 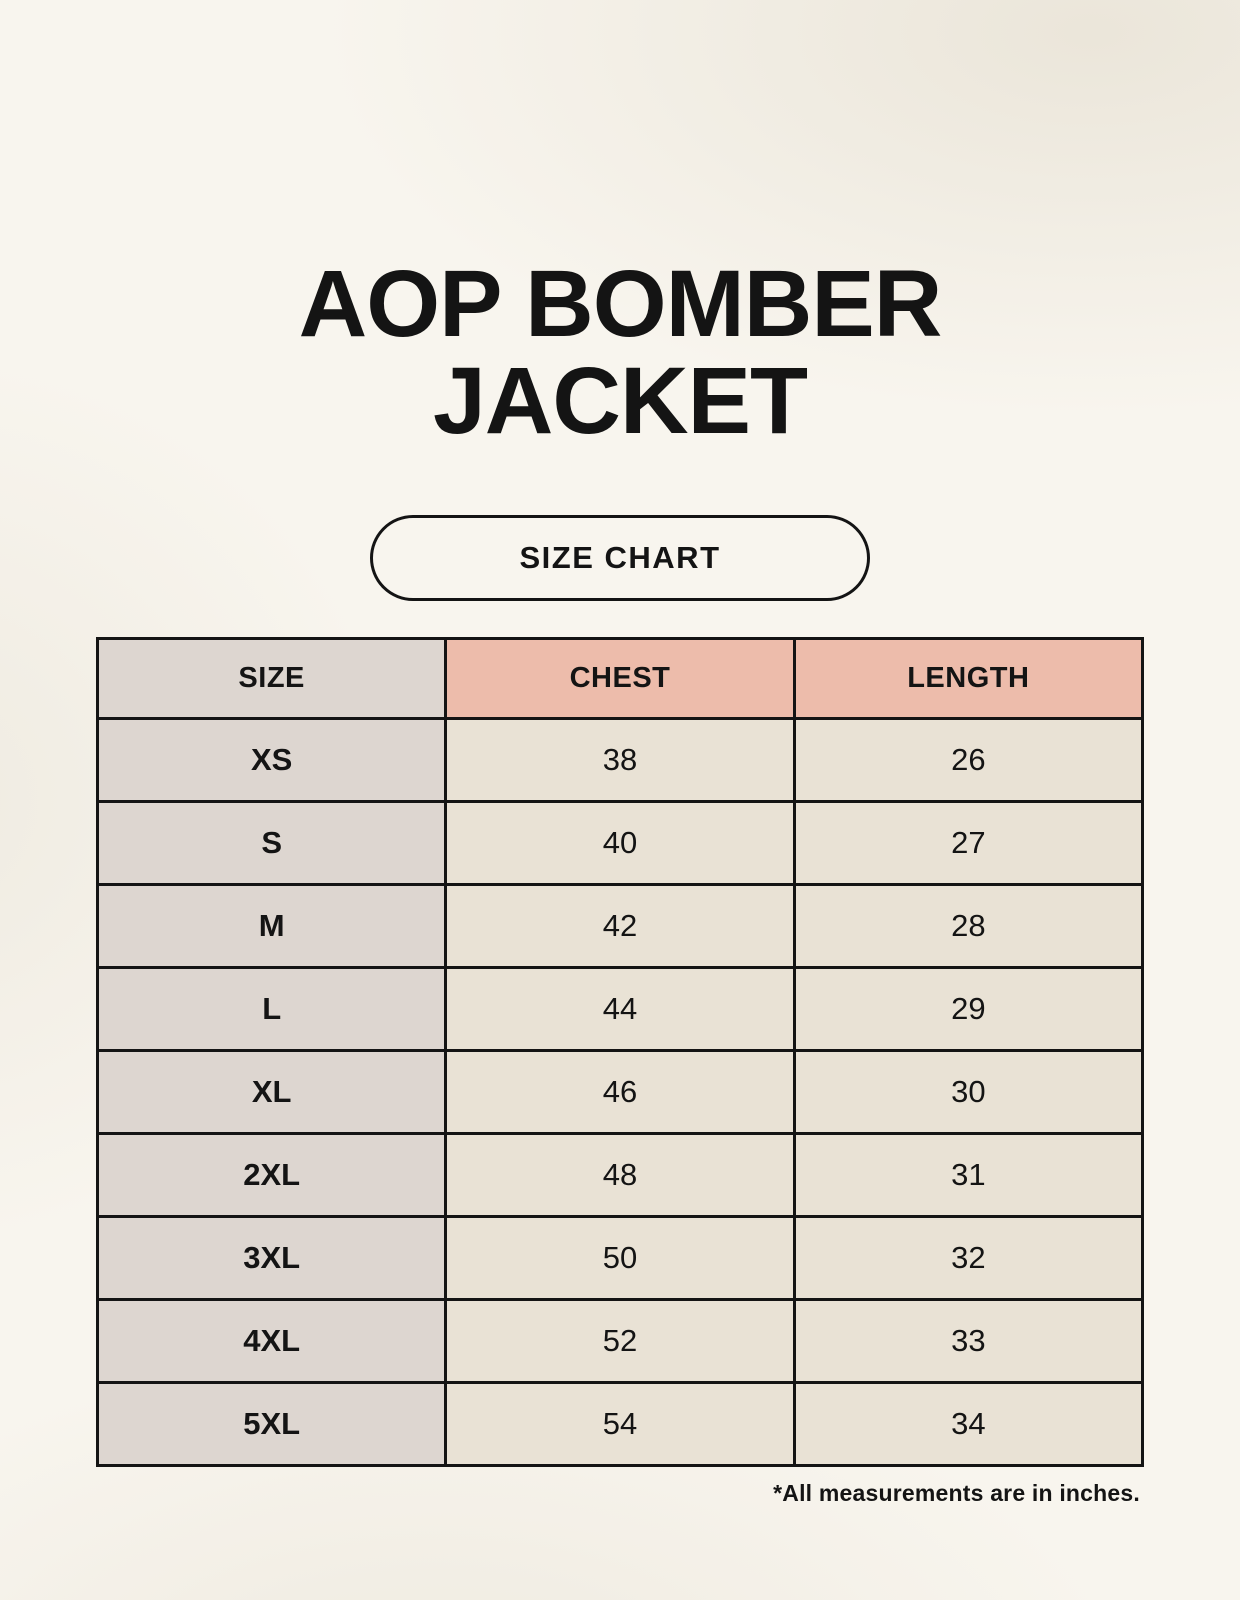 I want to click on size-chart-badge: SIZE CHART, so click(x=620, y=557).